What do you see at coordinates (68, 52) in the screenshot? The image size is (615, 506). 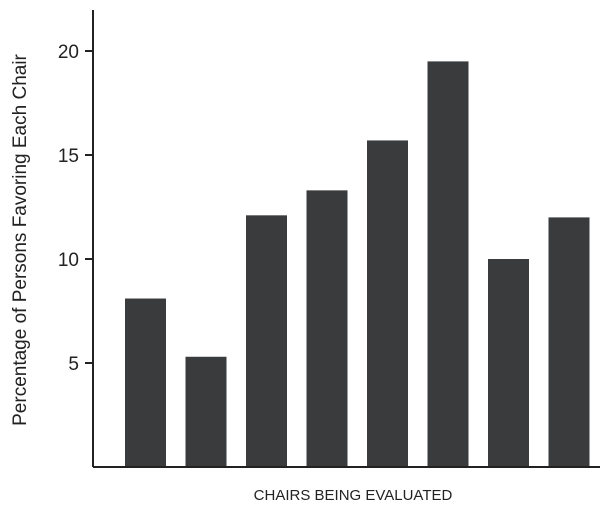 I see `y-tick-label: 20` at bounding box center [68, 52].